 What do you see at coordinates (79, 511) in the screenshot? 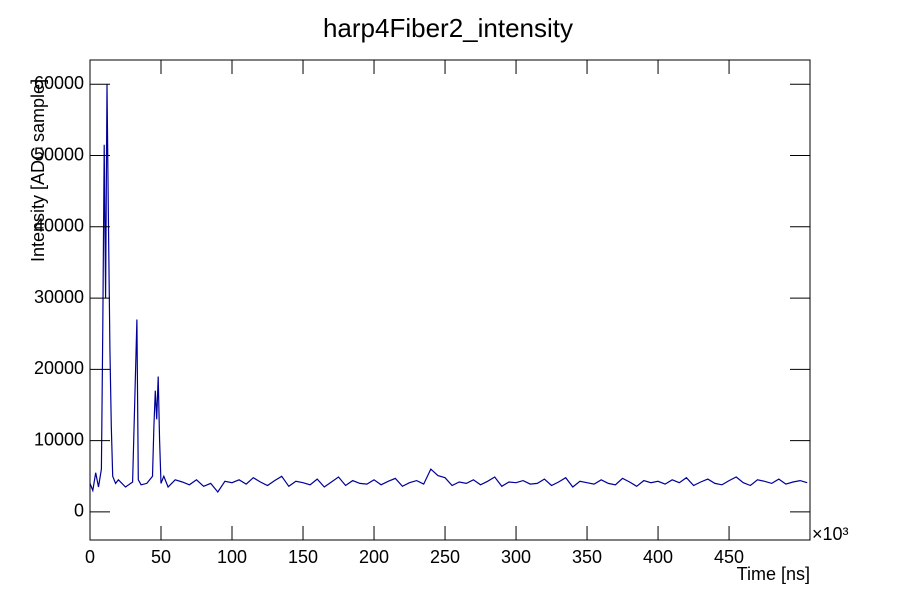
I see `y-tick-label: 0` at bounding box center [79, 511].